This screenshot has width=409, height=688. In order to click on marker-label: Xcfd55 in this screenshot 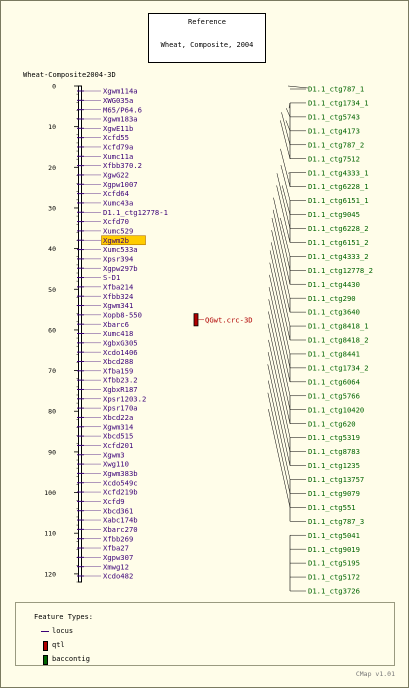, I will do `click(116, 137)`.